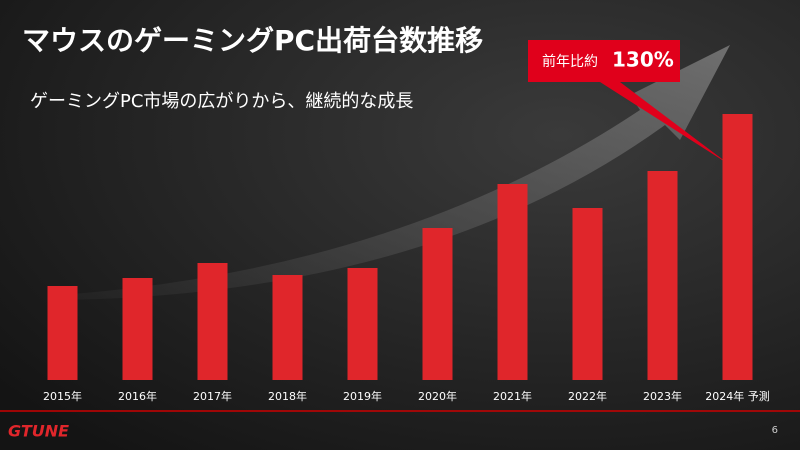  What do you see at coordinates (737, 396) in the screenshot?
I see `x-tick-label: 2024年 予測` at bounding box center [737, 396].